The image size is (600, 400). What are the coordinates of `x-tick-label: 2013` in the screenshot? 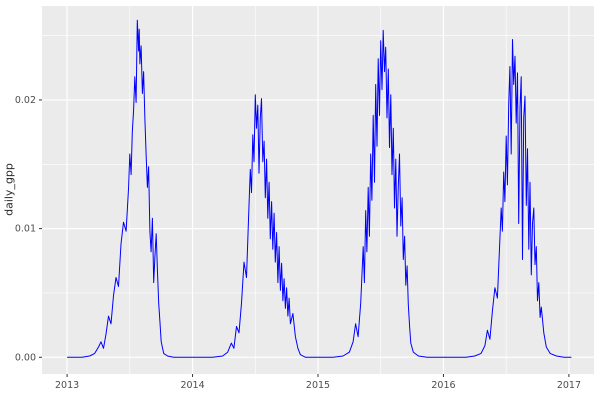 It's located at (67, 385).